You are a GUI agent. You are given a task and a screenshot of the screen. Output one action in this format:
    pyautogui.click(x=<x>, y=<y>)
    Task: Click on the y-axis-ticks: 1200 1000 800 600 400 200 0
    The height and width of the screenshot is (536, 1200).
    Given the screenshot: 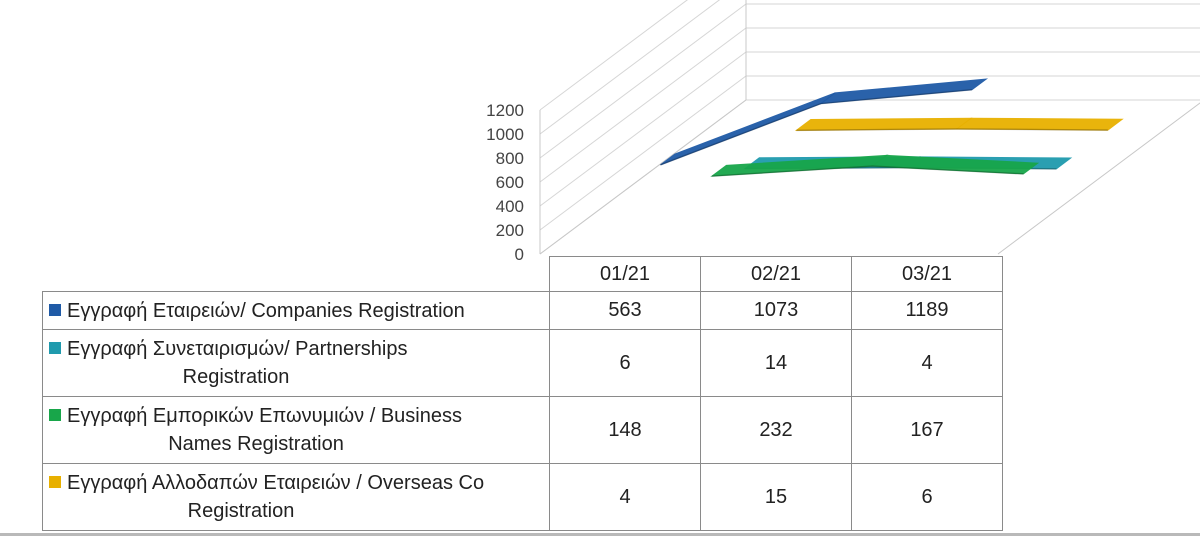 What is the action you would take?
    pyautogui.click(x=505, y=182)
    